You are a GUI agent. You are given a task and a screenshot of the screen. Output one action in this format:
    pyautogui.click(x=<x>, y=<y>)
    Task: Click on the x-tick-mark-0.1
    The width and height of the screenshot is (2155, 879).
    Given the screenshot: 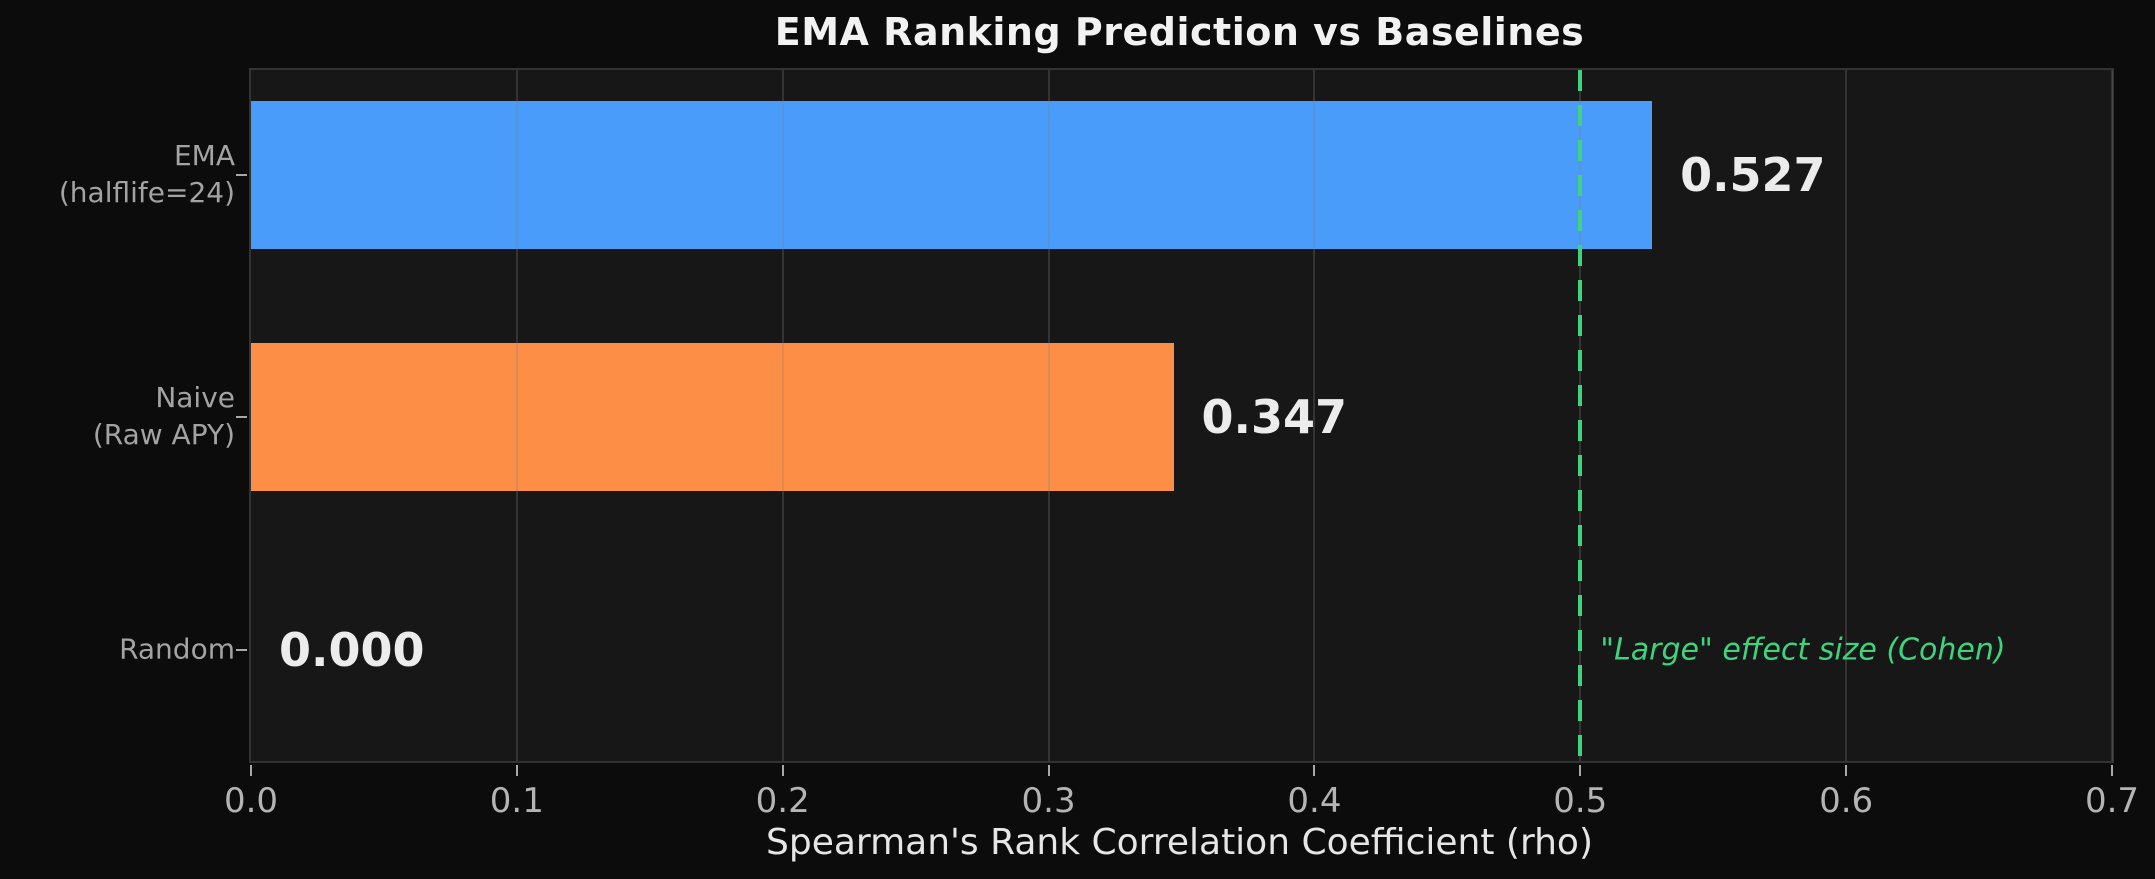 What is the action you would take?
    pyautogui.click(x=516, y=770)
    